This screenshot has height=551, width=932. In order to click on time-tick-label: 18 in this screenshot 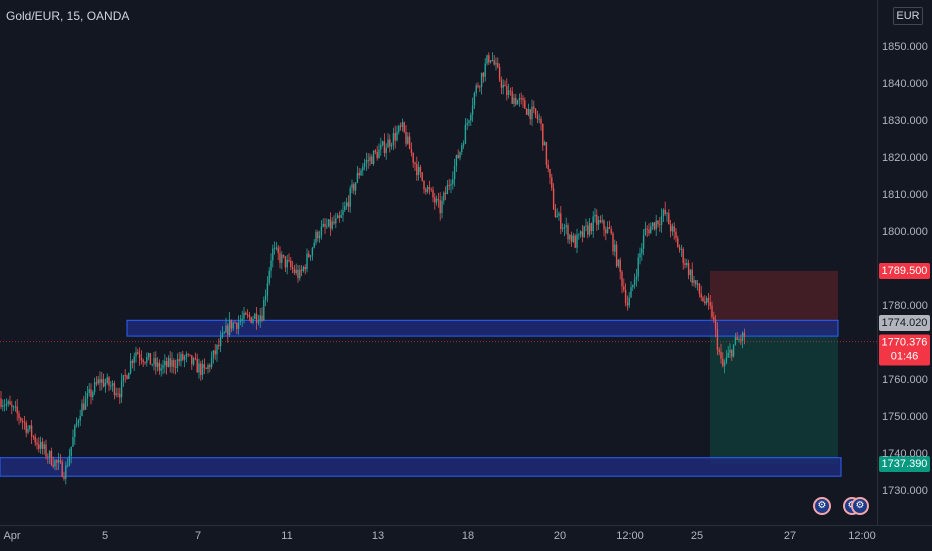, I will do `click(468, 536)`.